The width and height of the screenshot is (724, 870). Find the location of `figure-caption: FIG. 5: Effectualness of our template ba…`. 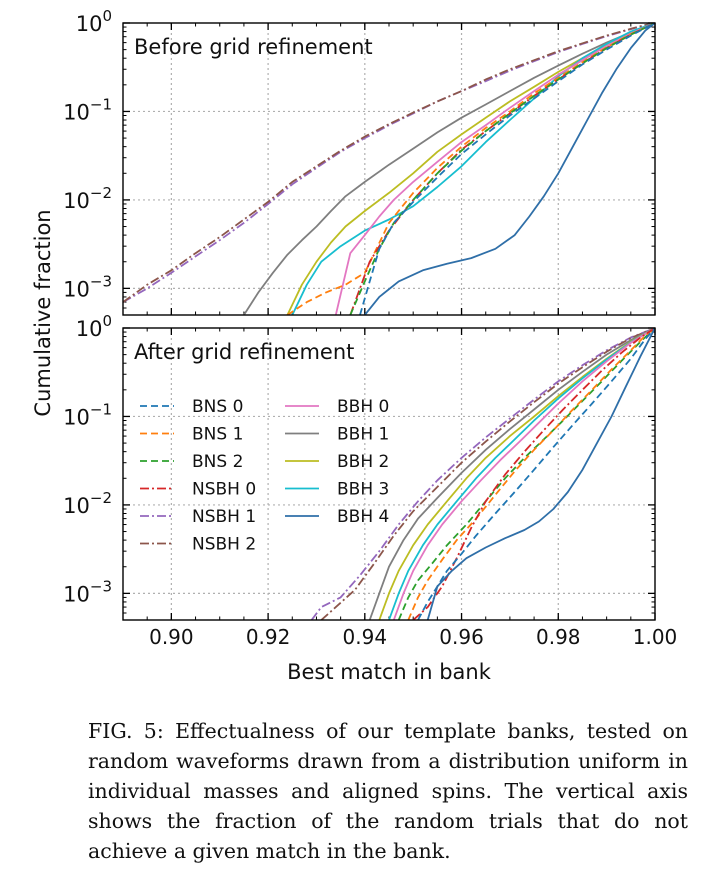

figure-caption: FIG. 5: Effectualness of our template ba… is located at coordinates (388, 791).